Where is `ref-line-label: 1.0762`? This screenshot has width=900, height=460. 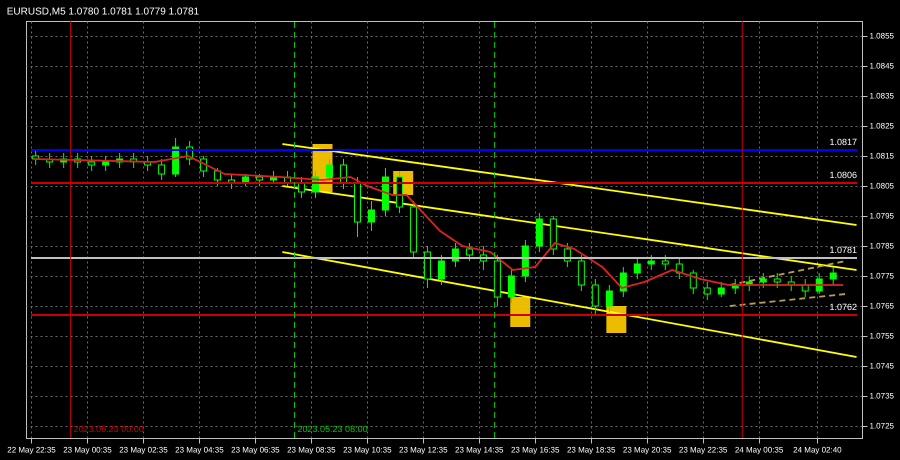
ref-line-label: 1.0762 is located at coordinates (843, 307).